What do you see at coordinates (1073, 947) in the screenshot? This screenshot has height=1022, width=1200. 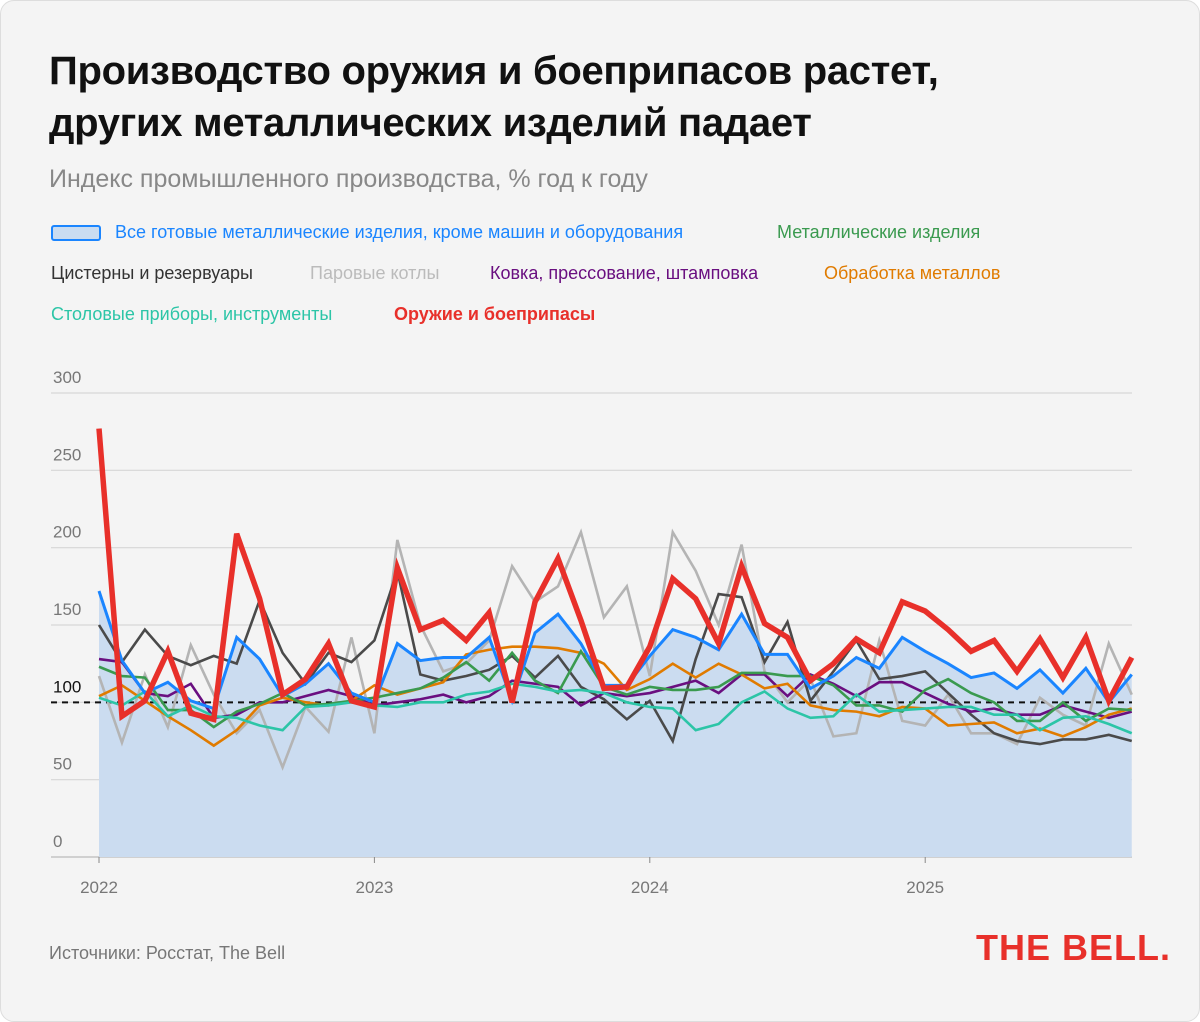 I see `the-bell-logo: THE BELL.` at bounding box center [1073, 947].